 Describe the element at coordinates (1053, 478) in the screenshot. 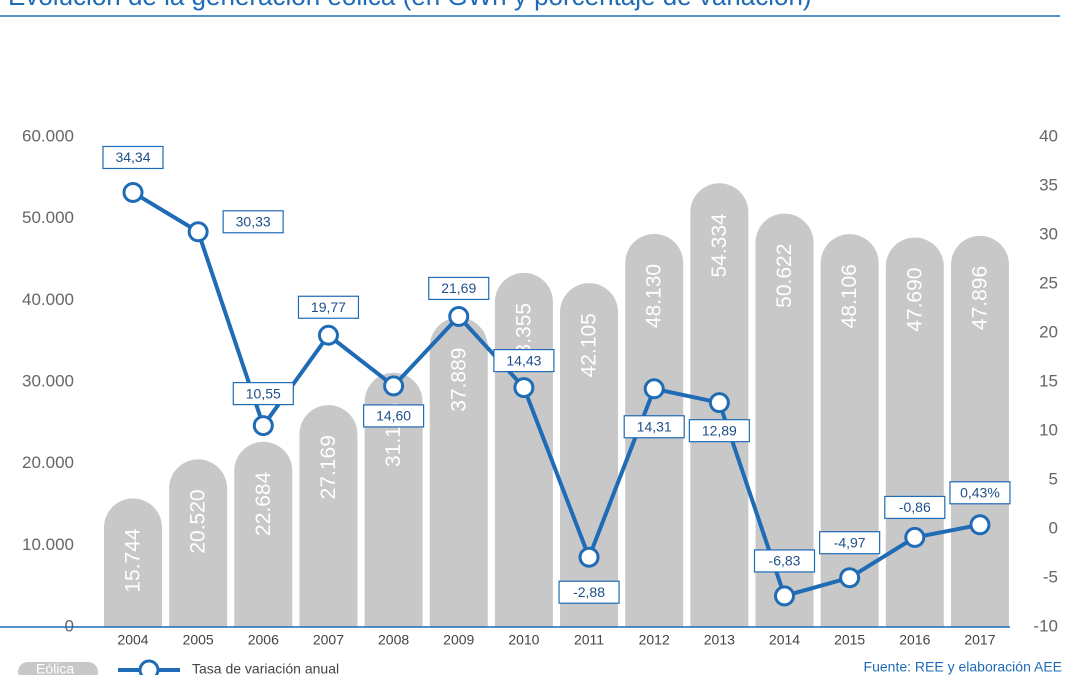

I see `y2-tick-label: 5` at that location.